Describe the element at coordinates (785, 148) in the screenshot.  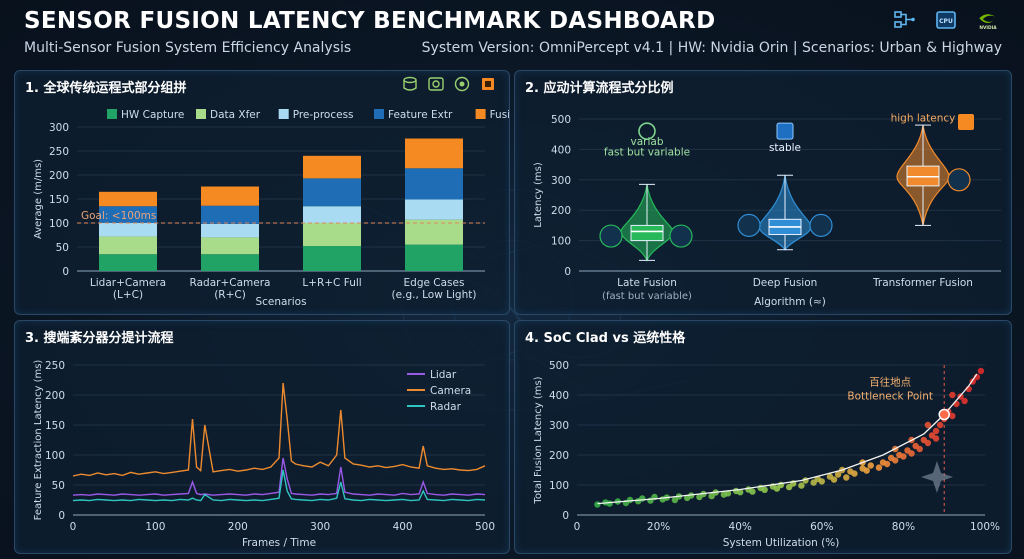
I see `annotation-label: stable` at that location.